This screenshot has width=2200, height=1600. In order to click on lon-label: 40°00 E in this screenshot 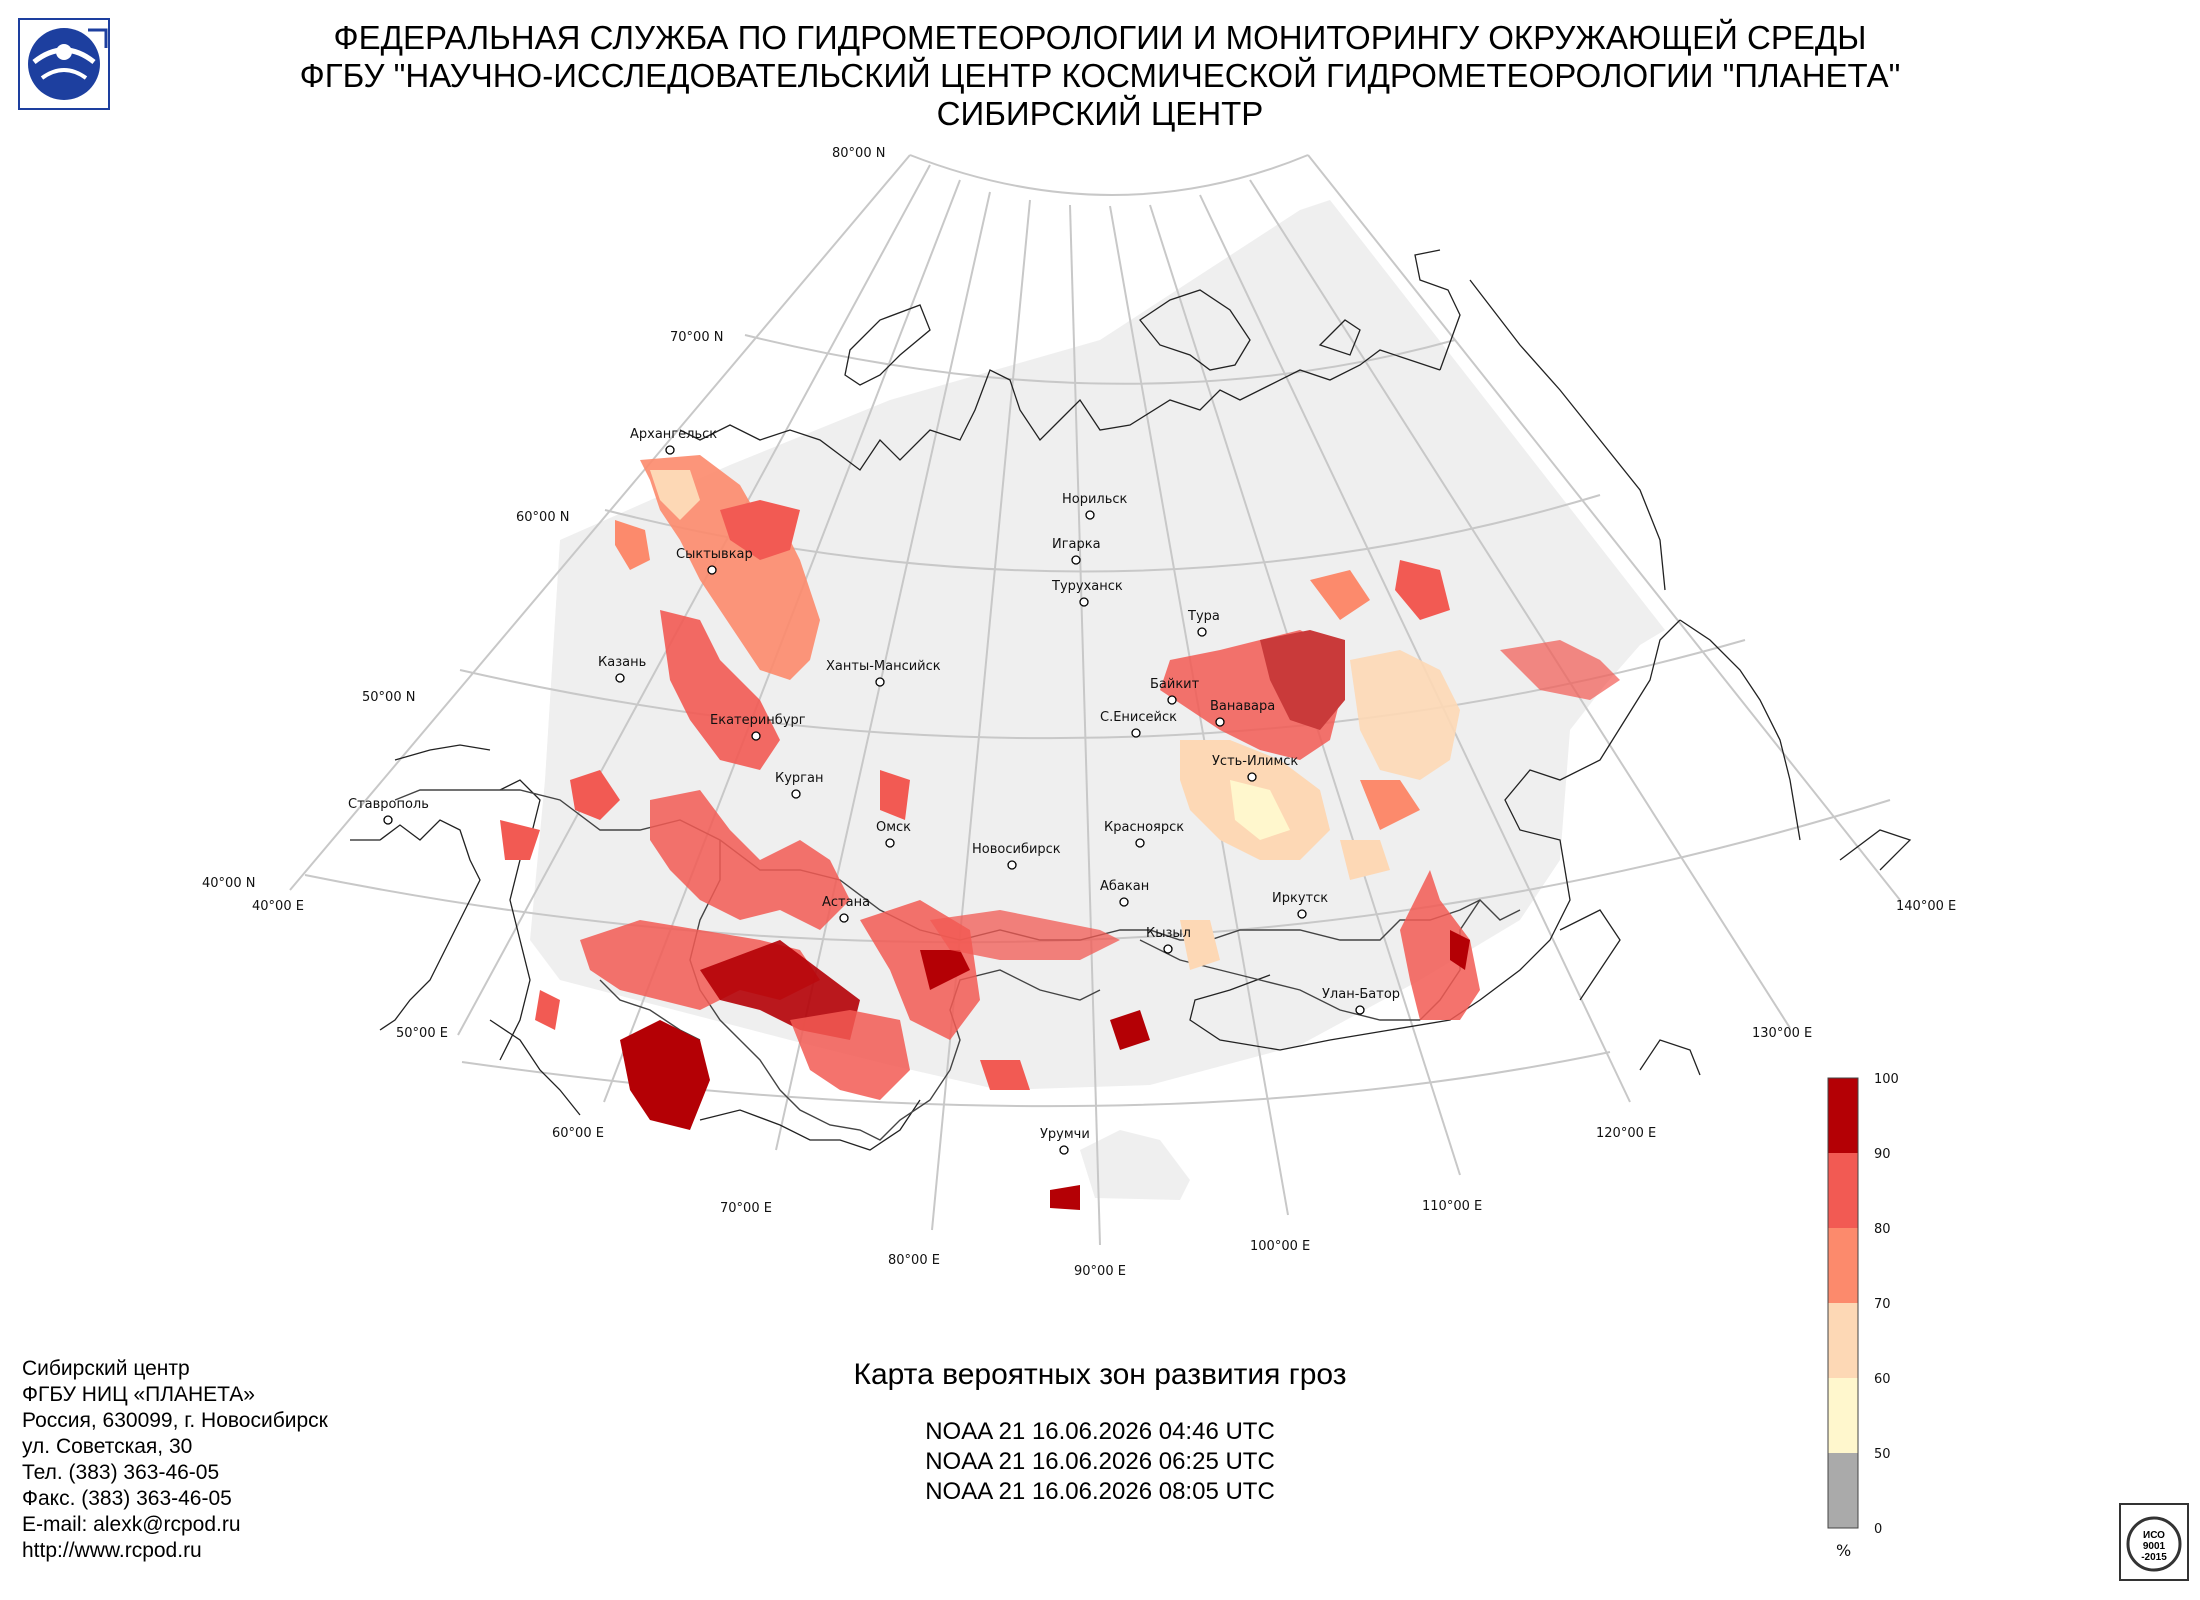, I will do `click(278, 906)`.